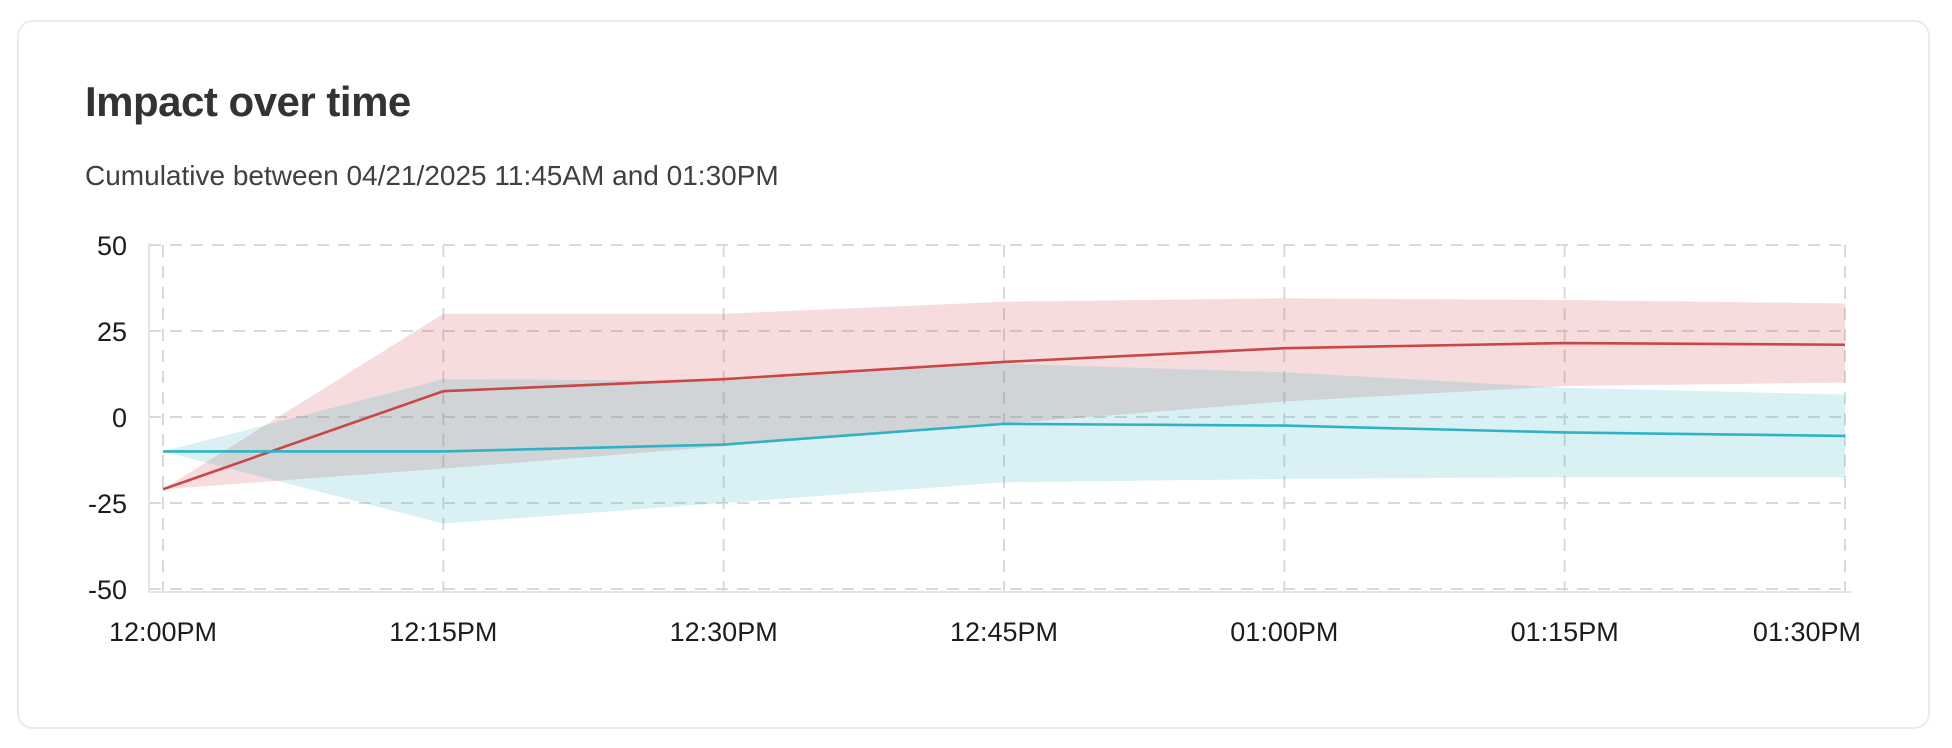 This screenshot has width=1952, height=748. I want to click on y-axis-tick-label: 50, so click(112, 246).